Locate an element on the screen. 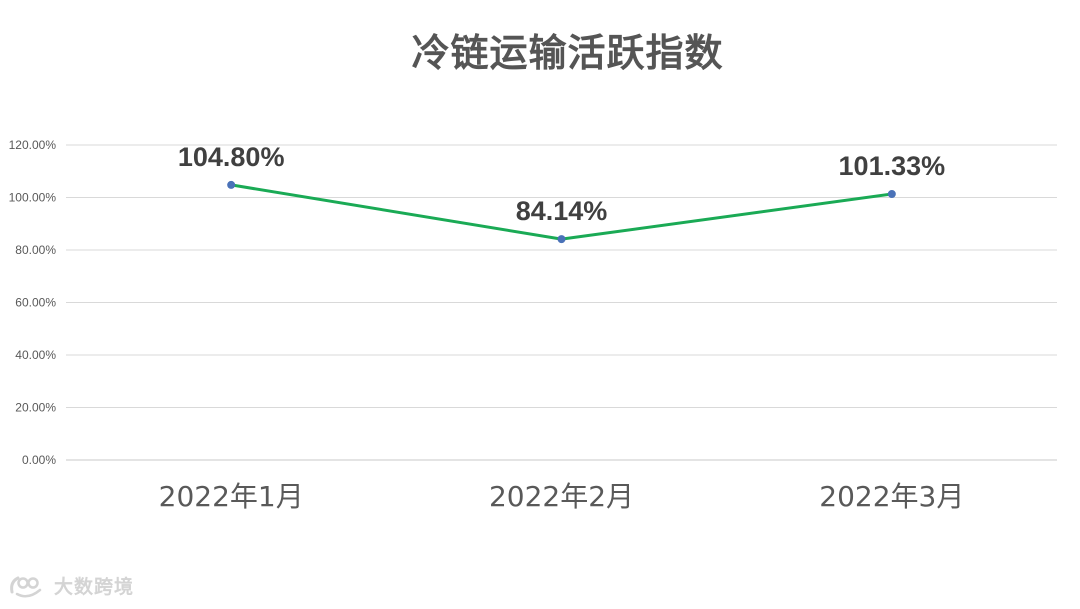 Image resolution: width=1080 pixels, height=609 pixels. x-tick-label: 2022年3月 is located at coordinates (891, 496).